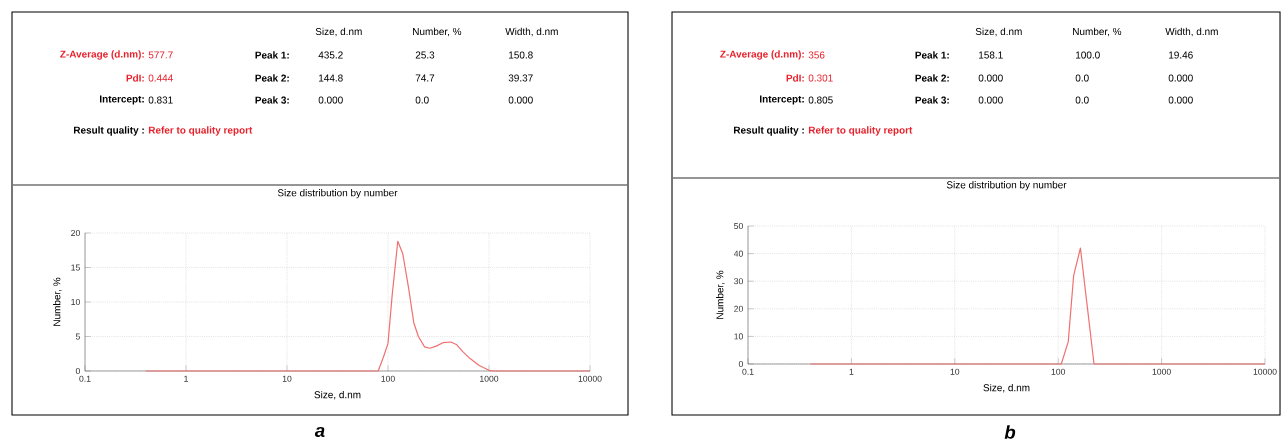 The height and width of the screenshot is (445, 1284). What do you see at coordinates (319, 432) in the screenshot?
I see `text: a` at bounding box center [319, 432].